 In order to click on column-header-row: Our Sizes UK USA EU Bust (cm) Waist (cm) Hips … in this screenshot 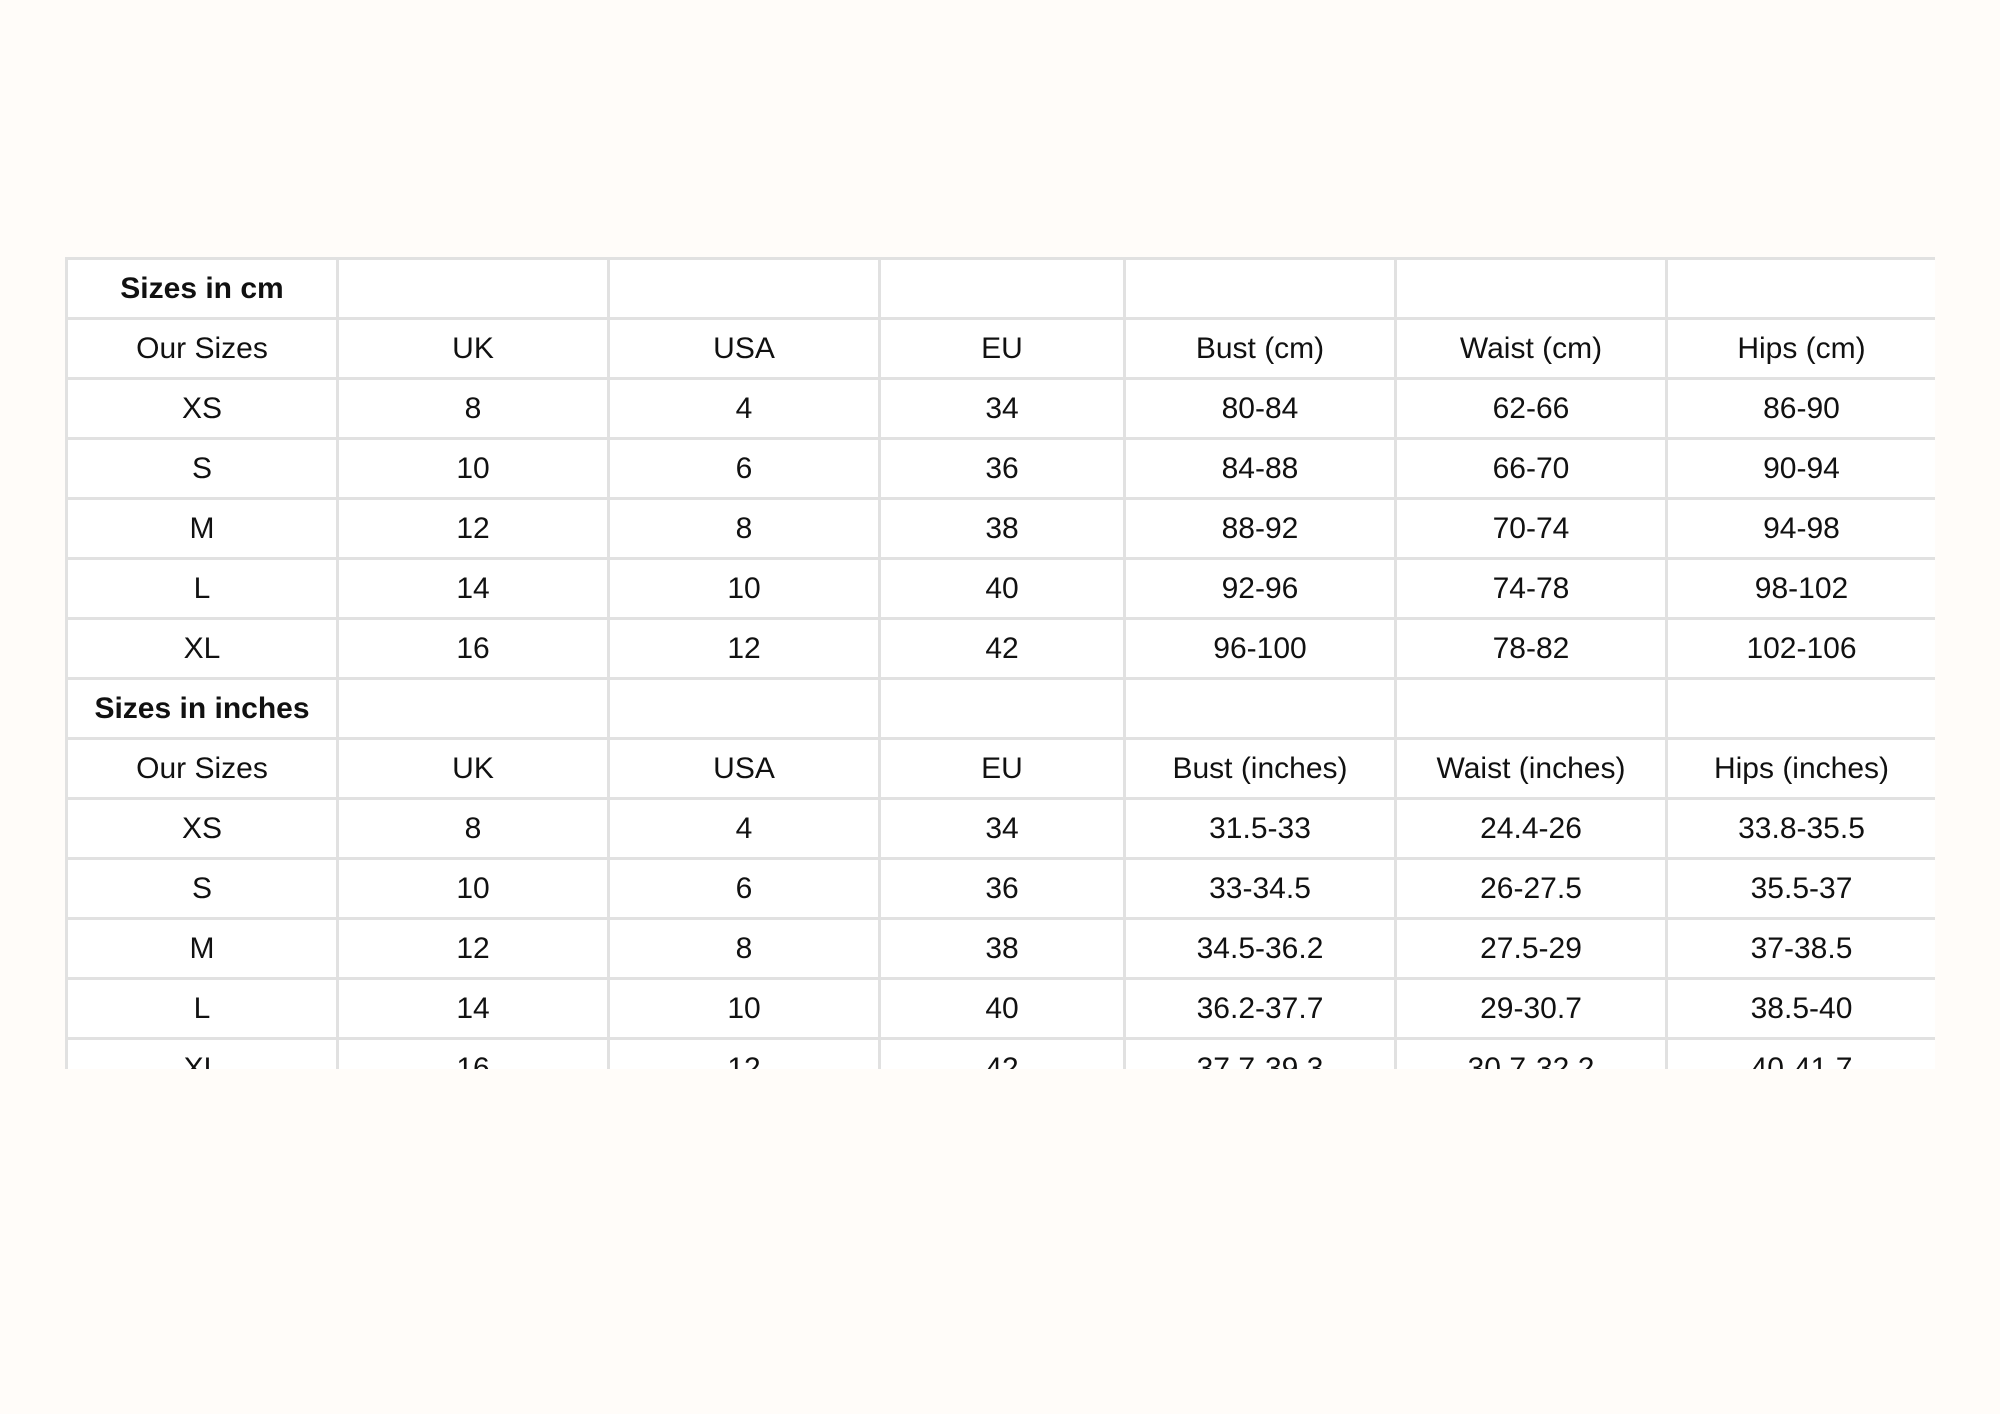, I will do `click(1000, 348)`.